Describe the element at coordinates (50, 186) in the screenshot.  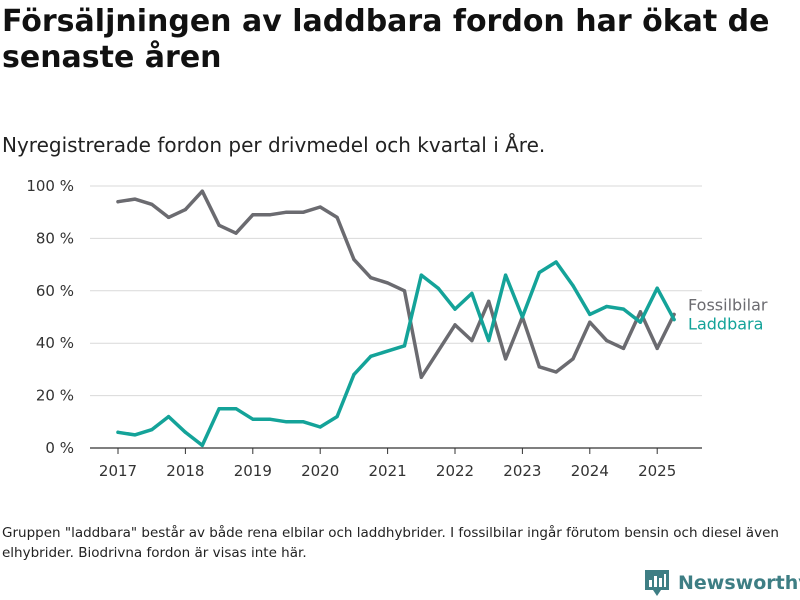
I see `y-tick-label: 100 %` at that location.